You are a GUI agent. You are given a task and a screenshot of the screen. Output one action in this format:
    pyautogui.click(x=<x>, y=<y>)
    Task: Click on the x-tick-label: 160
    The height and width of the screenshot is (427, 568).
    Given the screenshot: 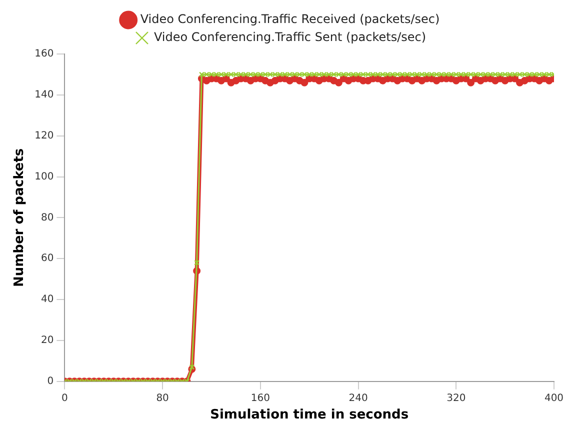 What is the action you would take?
    pyautogui.click(x=260, y=398)
    